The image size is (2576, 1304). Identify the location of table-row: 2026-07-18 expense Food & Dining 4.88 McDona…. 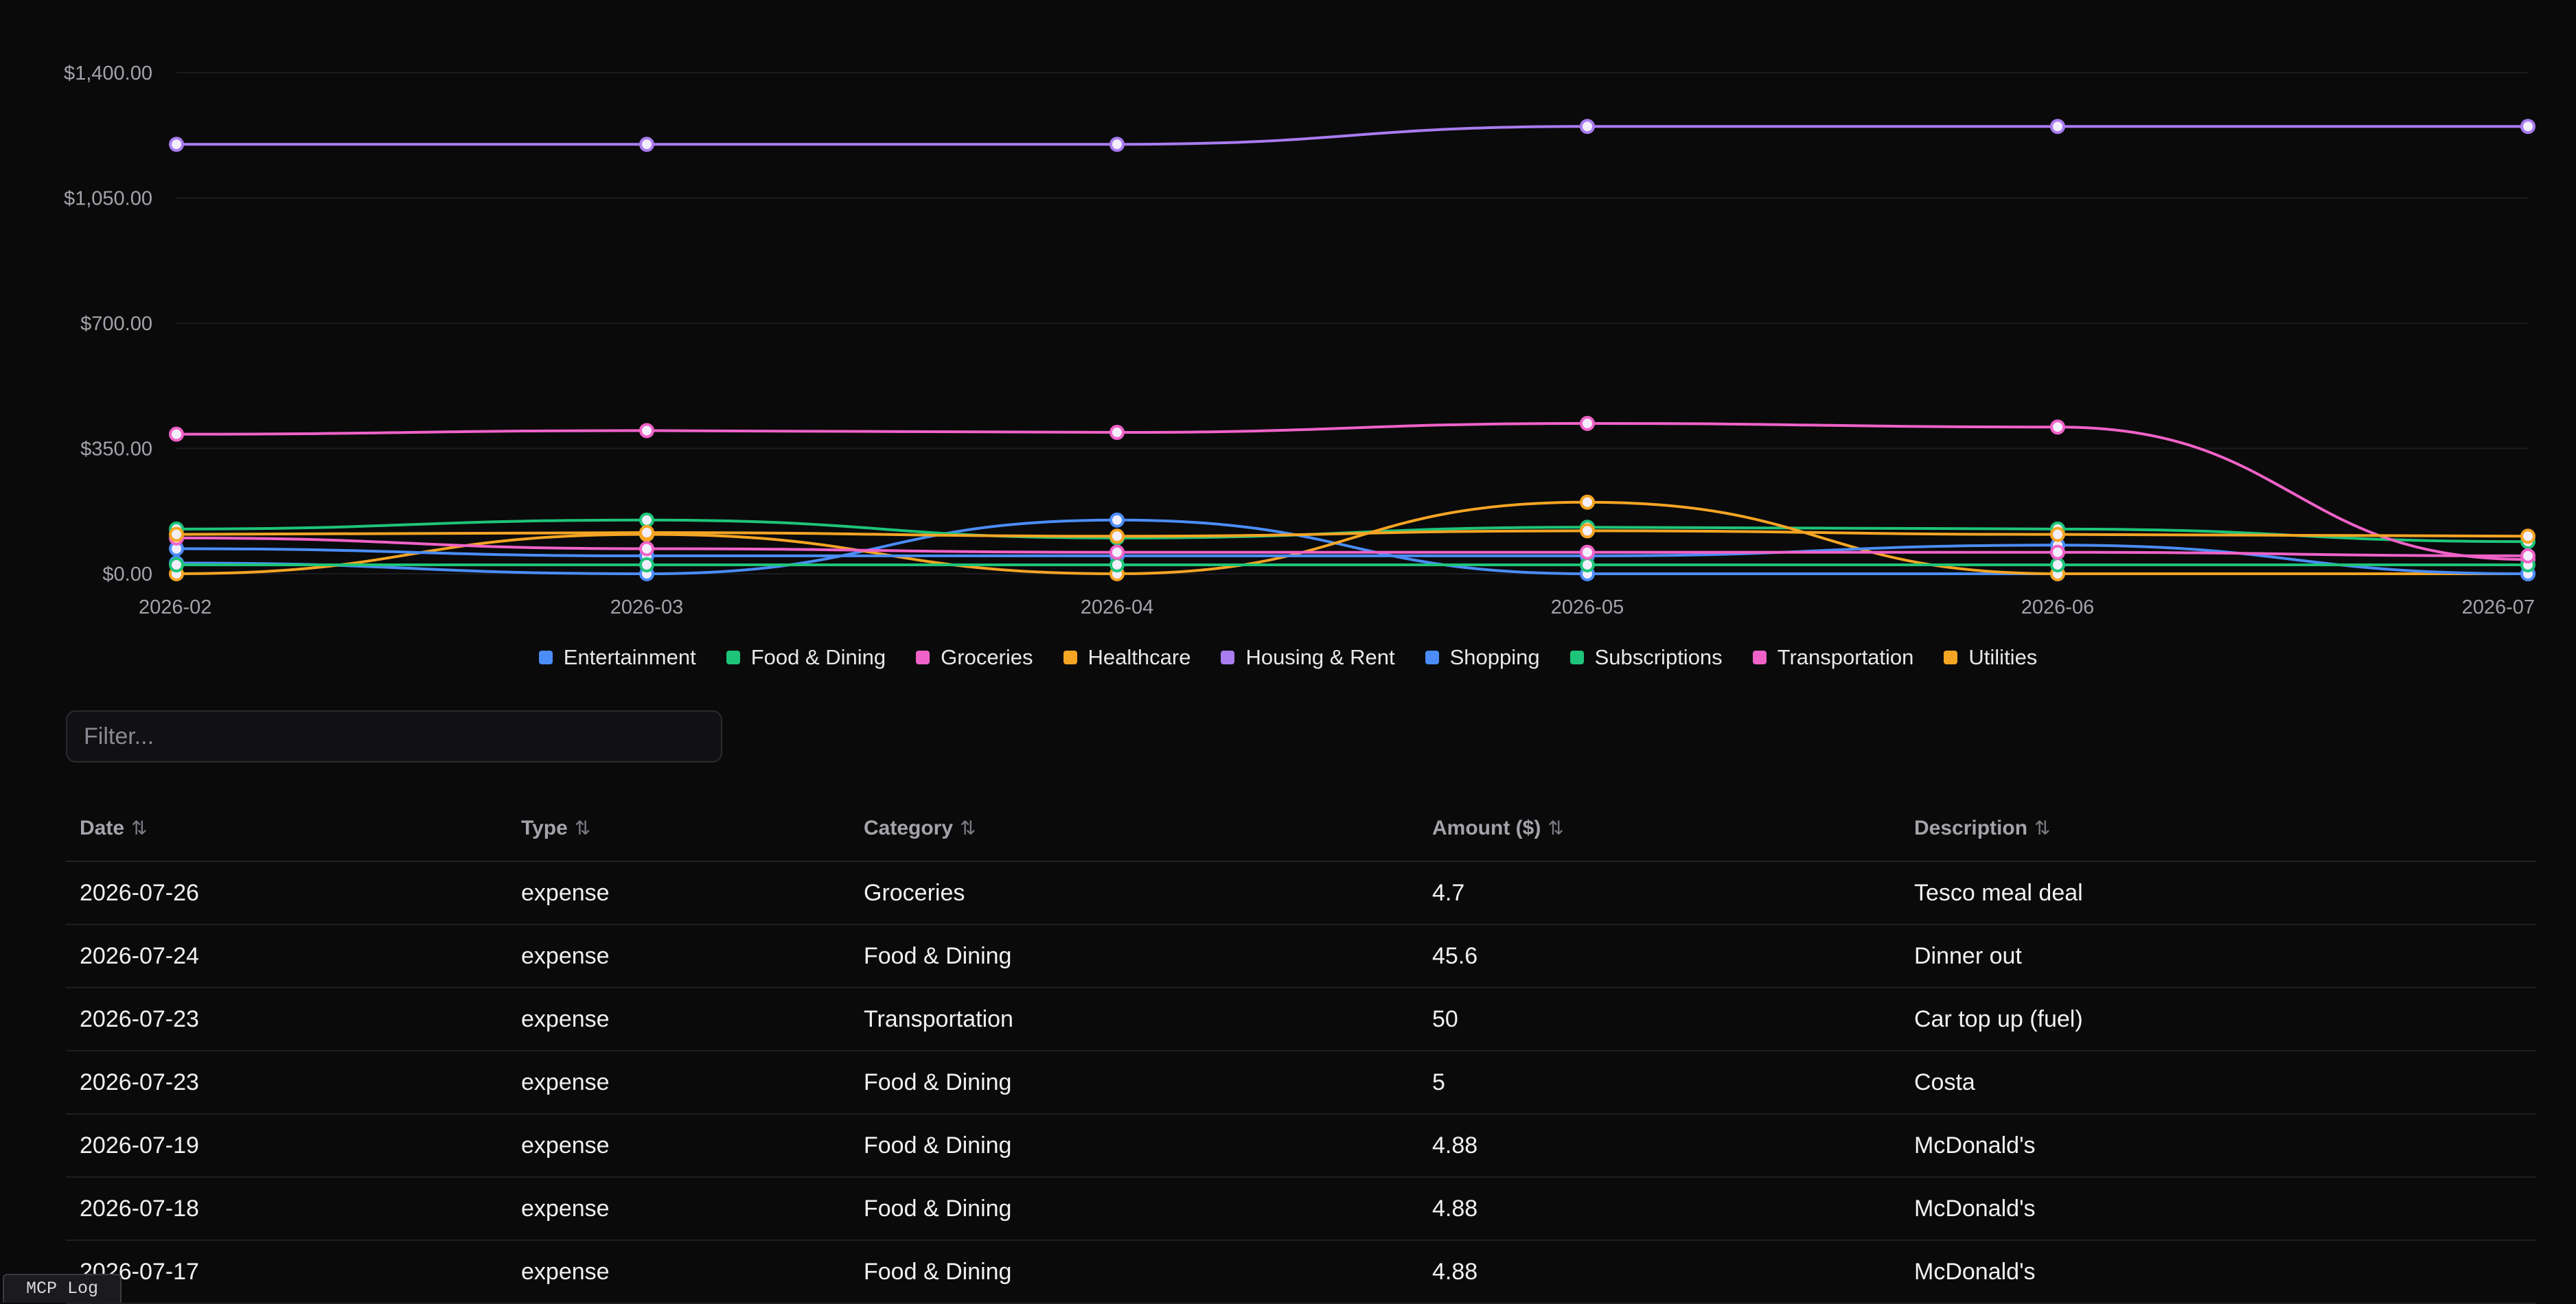
(1301, 1209).